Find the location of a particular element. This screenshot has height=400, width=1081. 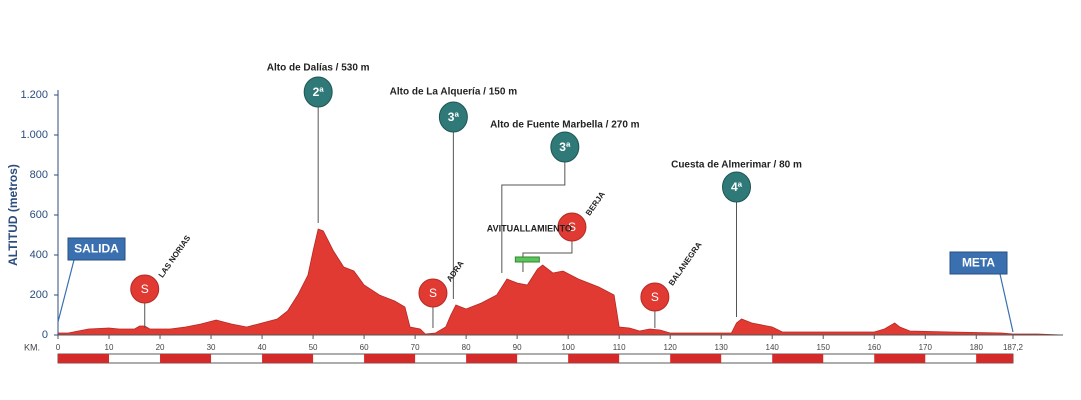

climb-leader is located at coordinates (533, 210).